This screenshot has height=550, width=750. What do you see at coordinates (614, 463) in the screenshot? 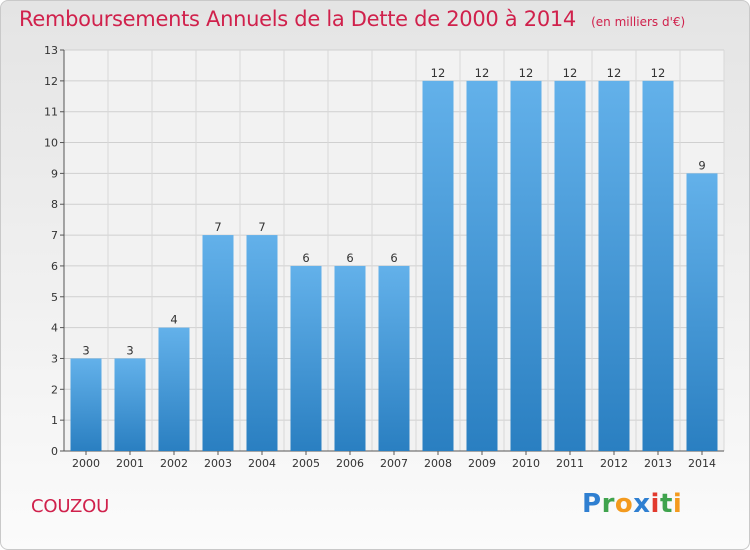
I see `x-tick-label: 2012` at bounding box center [614, 463].